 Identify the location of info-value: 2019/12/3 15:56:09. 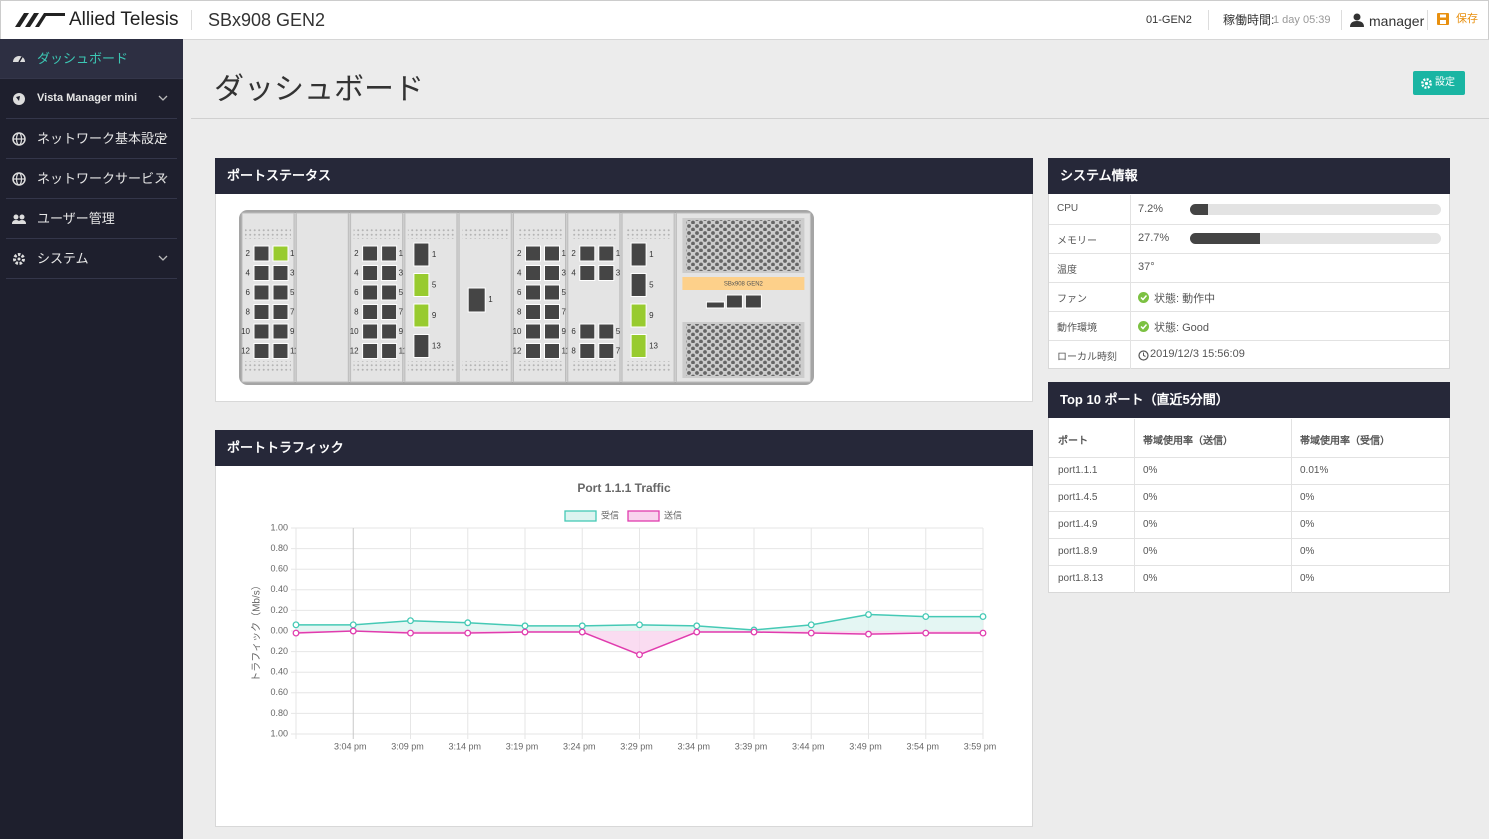
(1197, 354).